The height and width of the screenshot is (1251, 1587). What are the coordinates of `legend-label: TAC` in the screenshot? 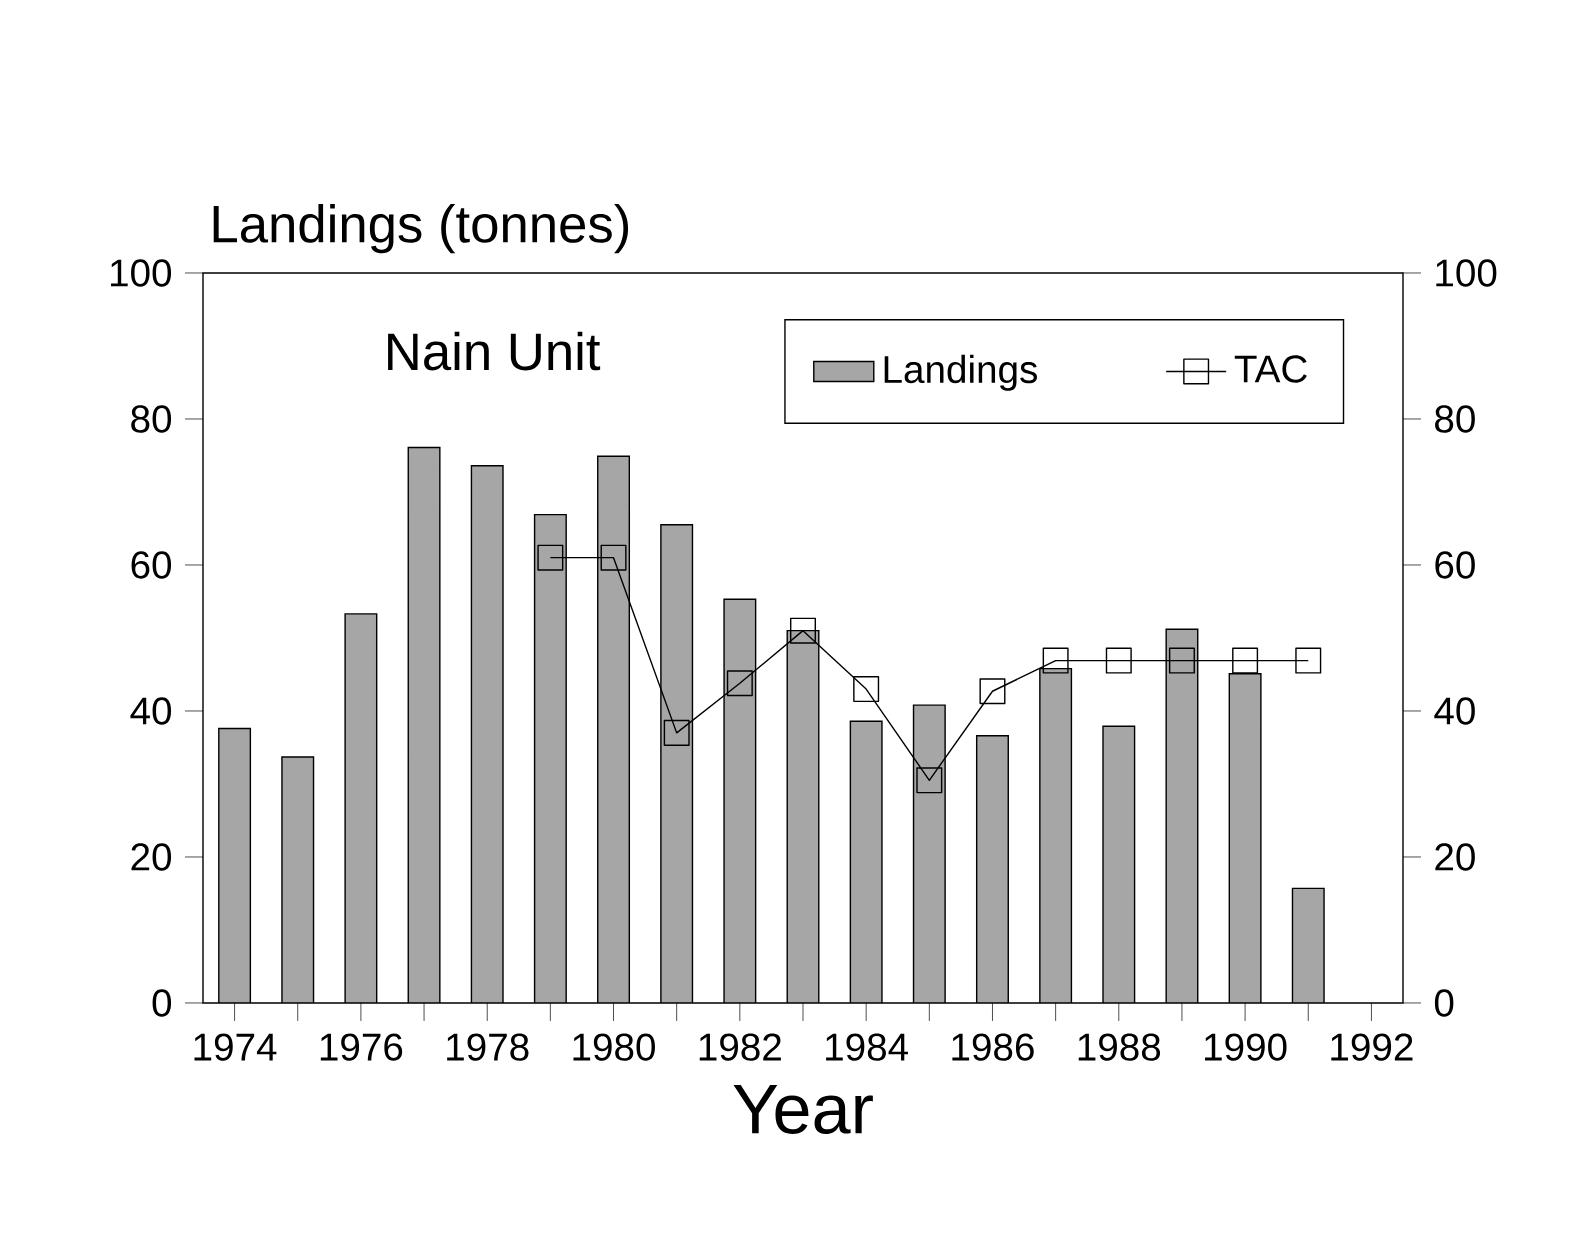 It's located at (1270, 369).